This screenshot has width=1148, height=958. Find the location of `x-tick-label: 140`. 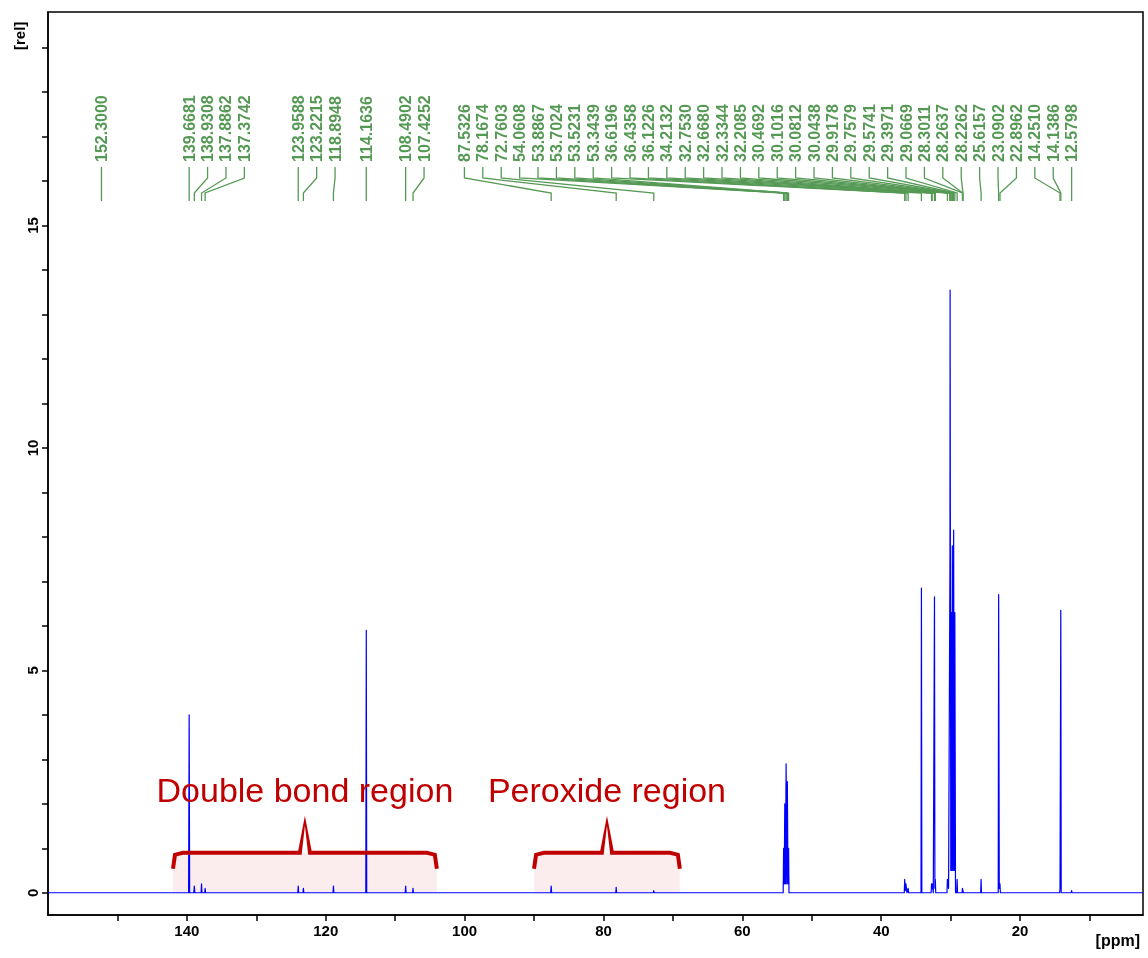

x-tick-label: 140 is located at coordinates (187, 930).